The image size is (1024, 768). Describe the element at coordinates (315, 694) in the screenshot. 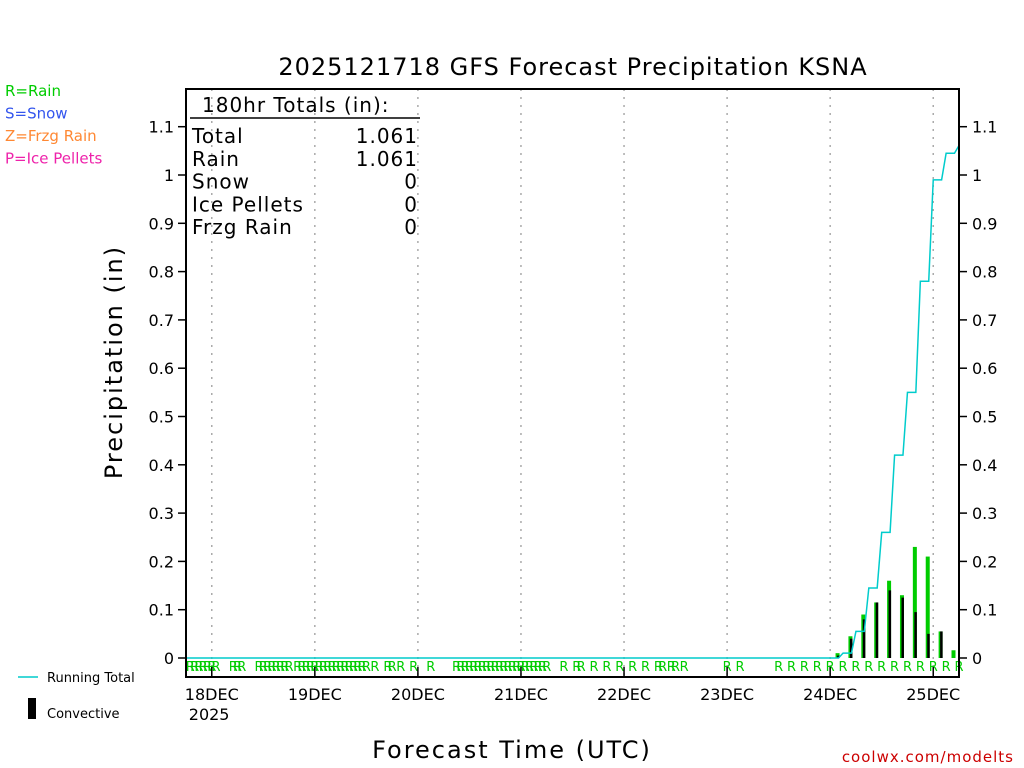

I see `x-tick-label: 19DEC` at that location.